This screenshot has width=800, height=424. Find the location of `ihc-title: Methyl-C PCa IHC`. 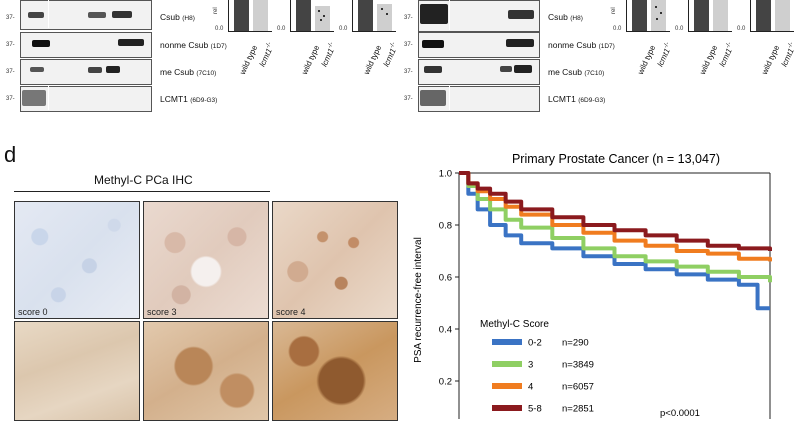

ihc-title: Methyl-C PCa IHC is located at coordinates (143, 180).